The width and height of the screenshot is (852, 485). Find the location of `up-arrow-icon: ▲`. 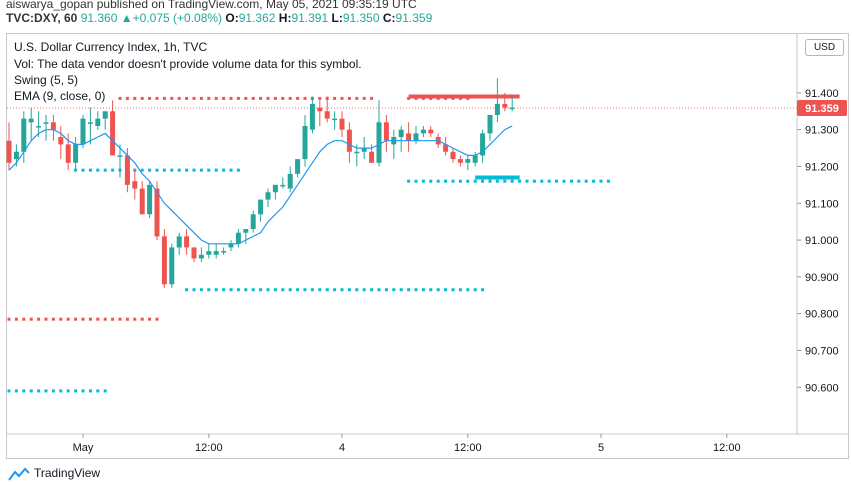

up-arrow-icon: ▲ is located at coordinates (126, 18).